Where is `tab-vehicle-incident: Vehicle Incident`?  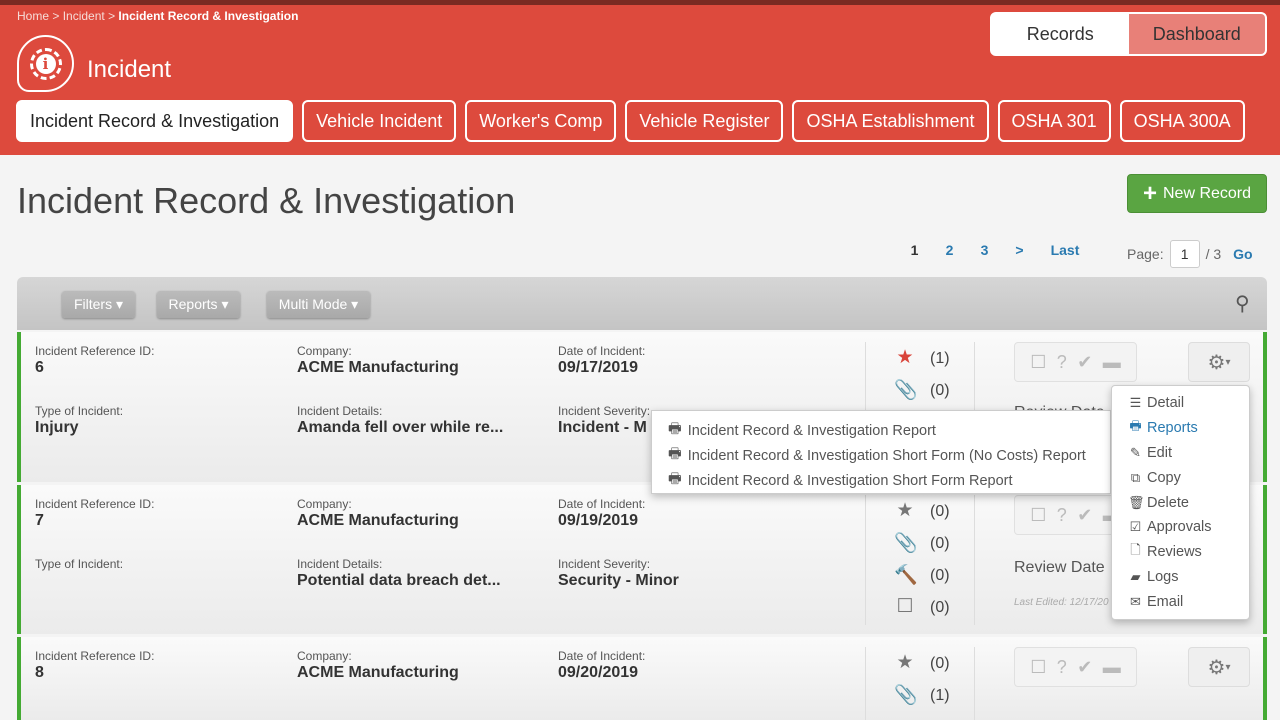 tab-vehicle-incident: Vehicle Incident is located at coordinates (379, 121).